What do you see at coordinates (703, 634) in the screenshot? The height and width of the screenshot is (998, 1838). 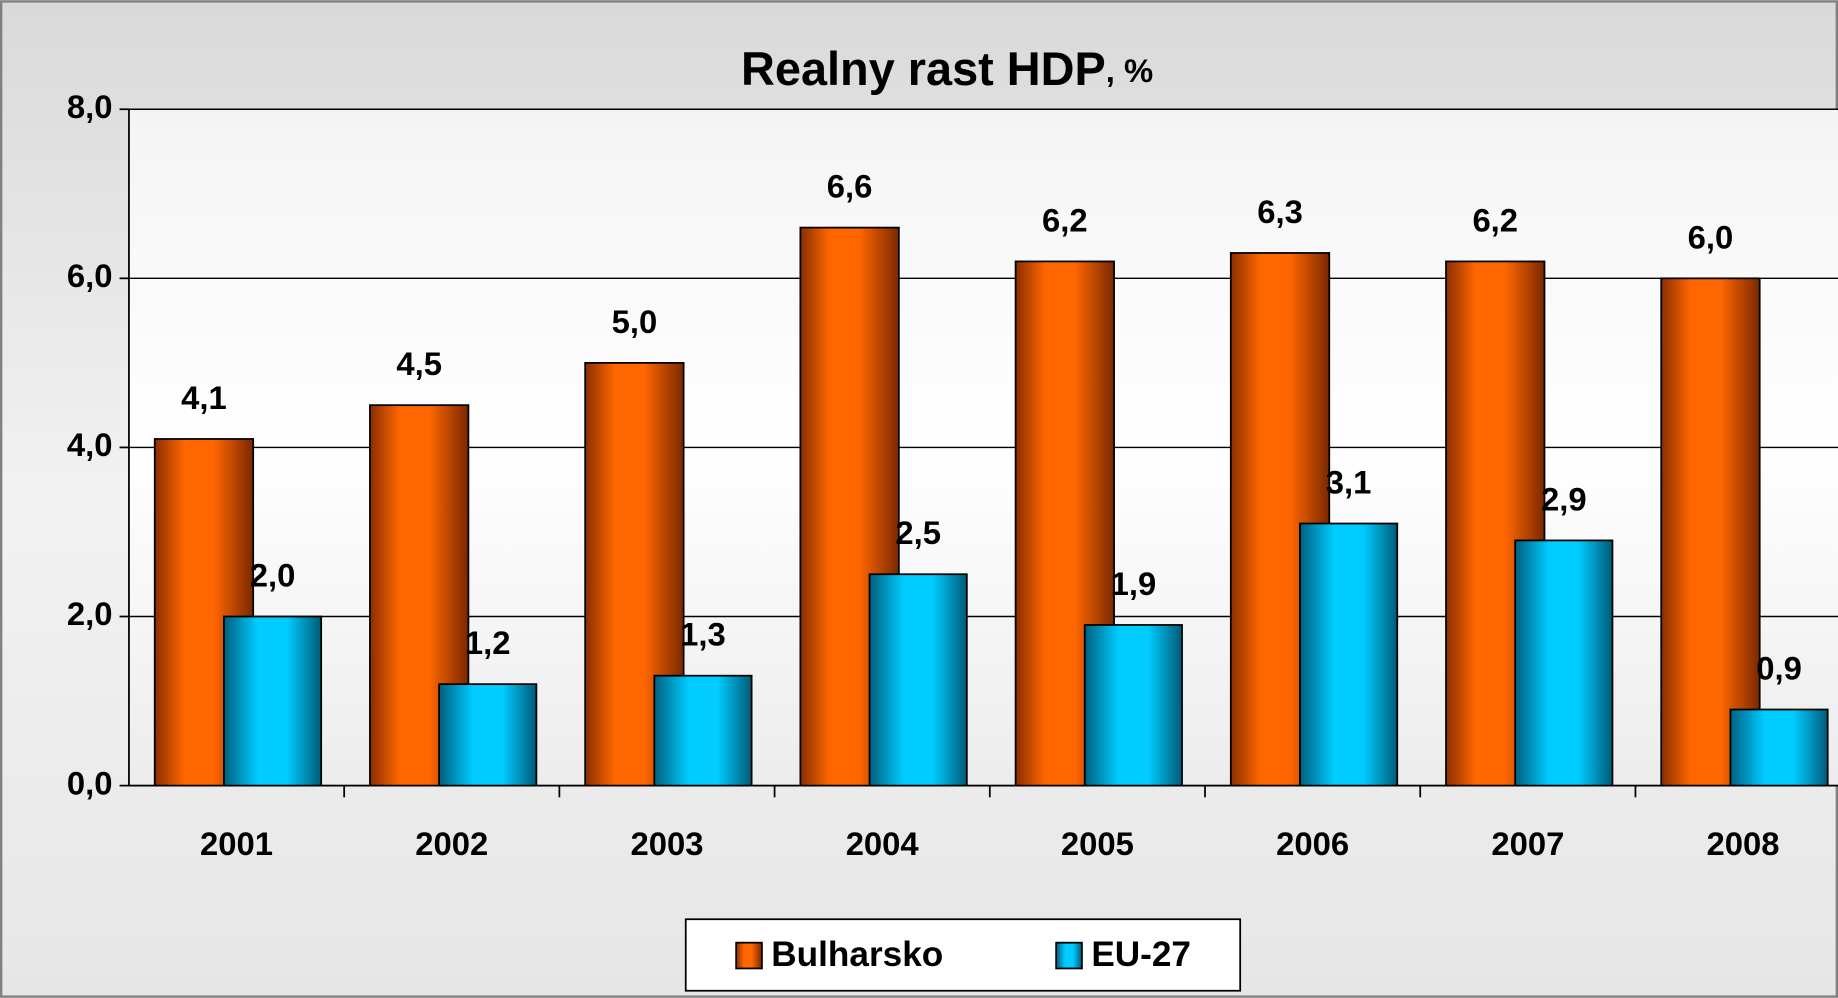 I see `value-label: 1,3` at bounding box center [703, 634].